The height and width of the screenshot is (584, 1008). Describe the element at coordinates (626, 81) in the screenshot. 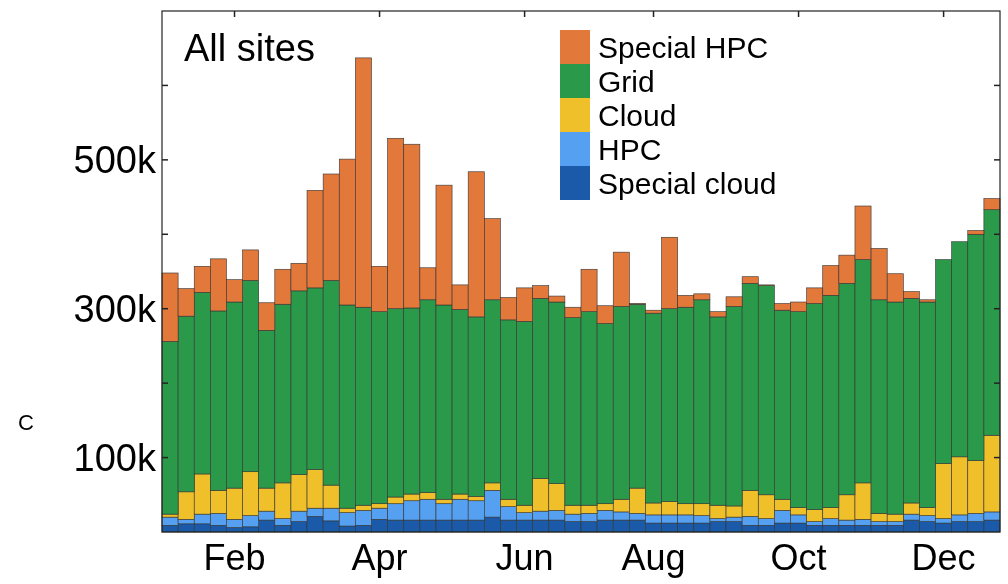

I see `legend-label: Grid` at that location.